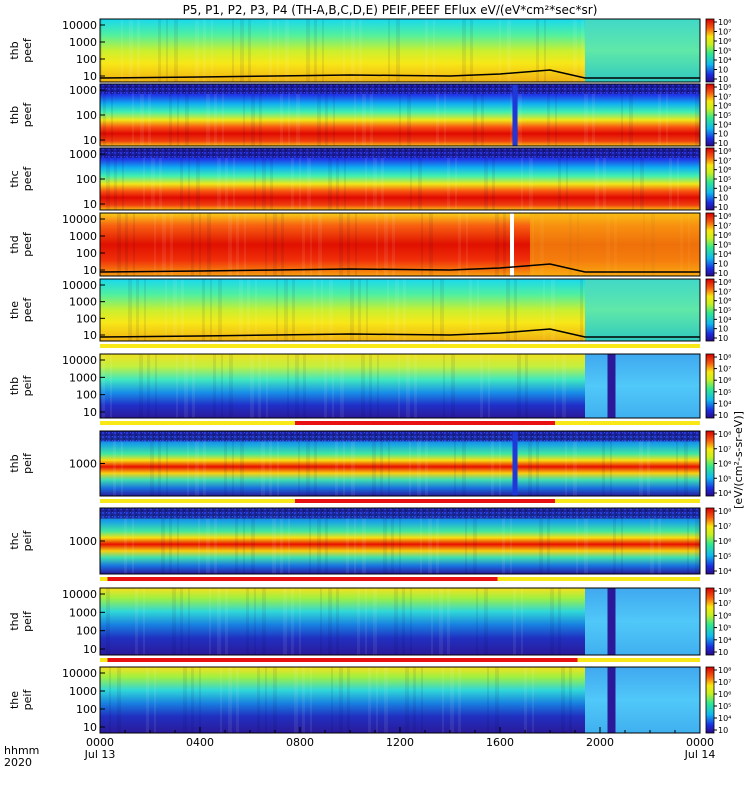 The height and width of the screenshot is (800, 750). What do you see at coordinates (14, 178) in the screenshot?
I see `probe-label: thc` at bounding box center [14, 178].